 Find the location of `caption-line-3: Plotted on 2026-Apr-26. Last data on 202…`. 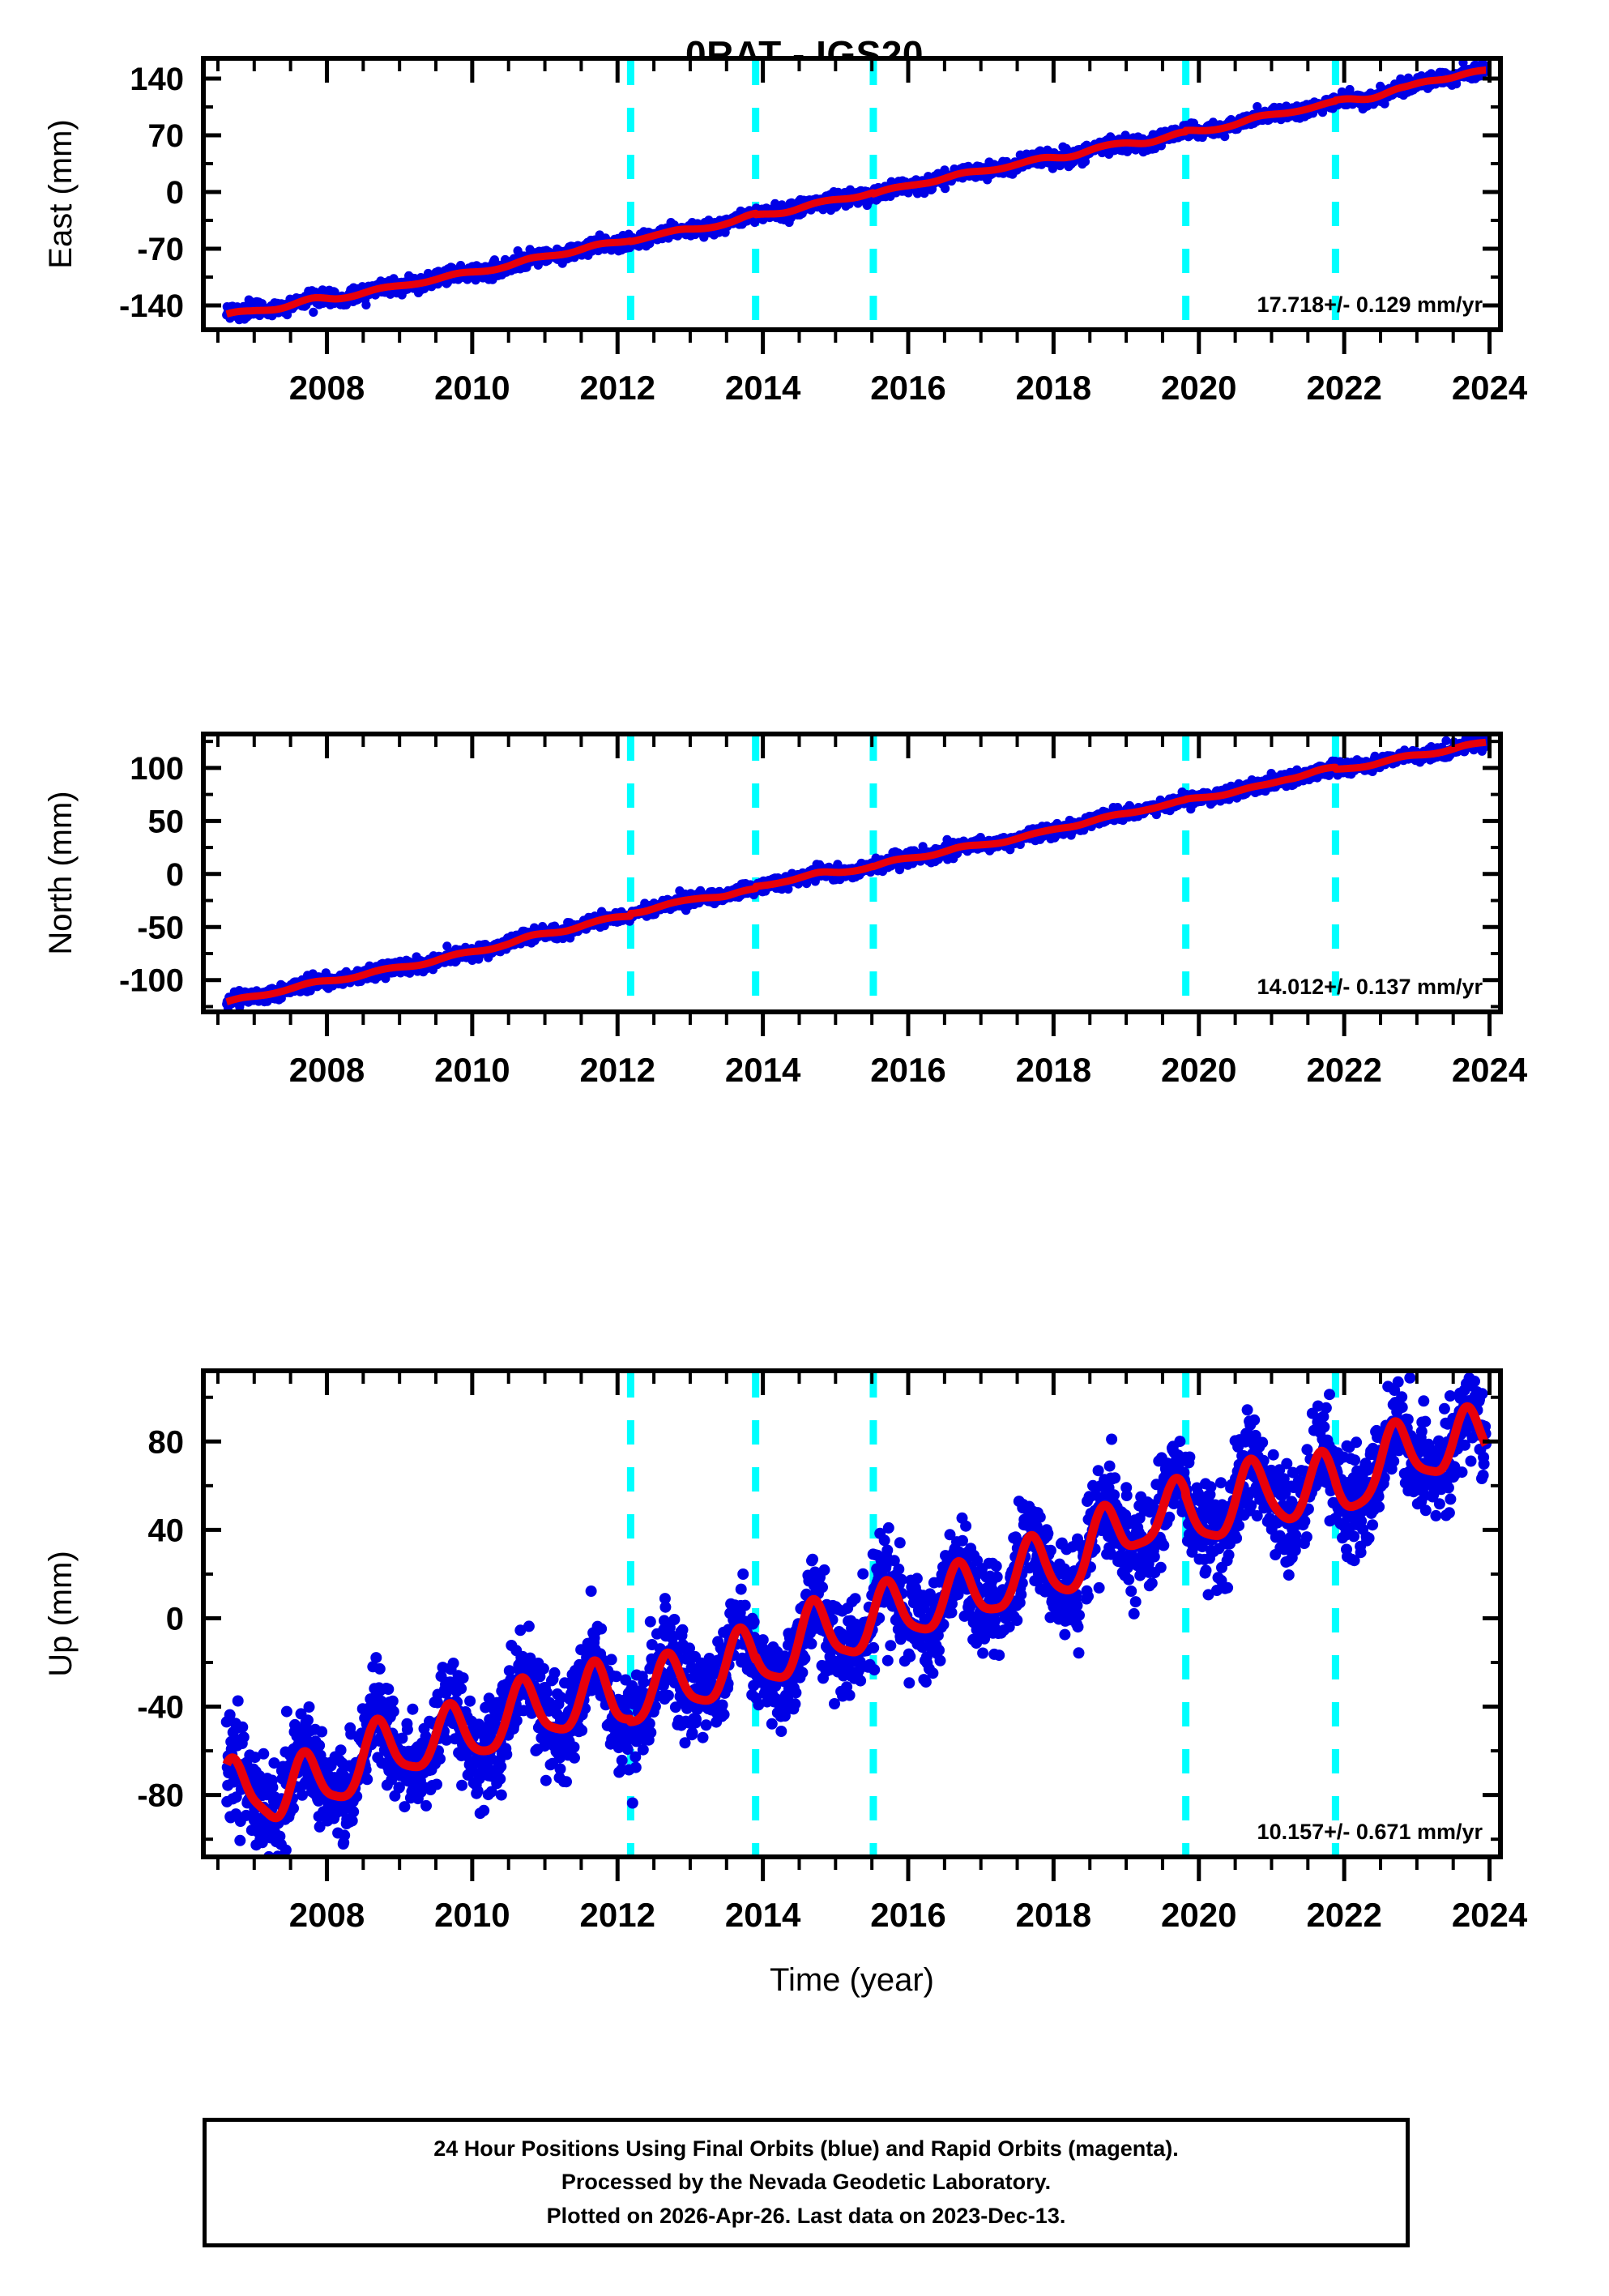

caption-line-3: Plotted on 2026-Apr-26. Last data on 202… is located at coordinates (806, 2215).